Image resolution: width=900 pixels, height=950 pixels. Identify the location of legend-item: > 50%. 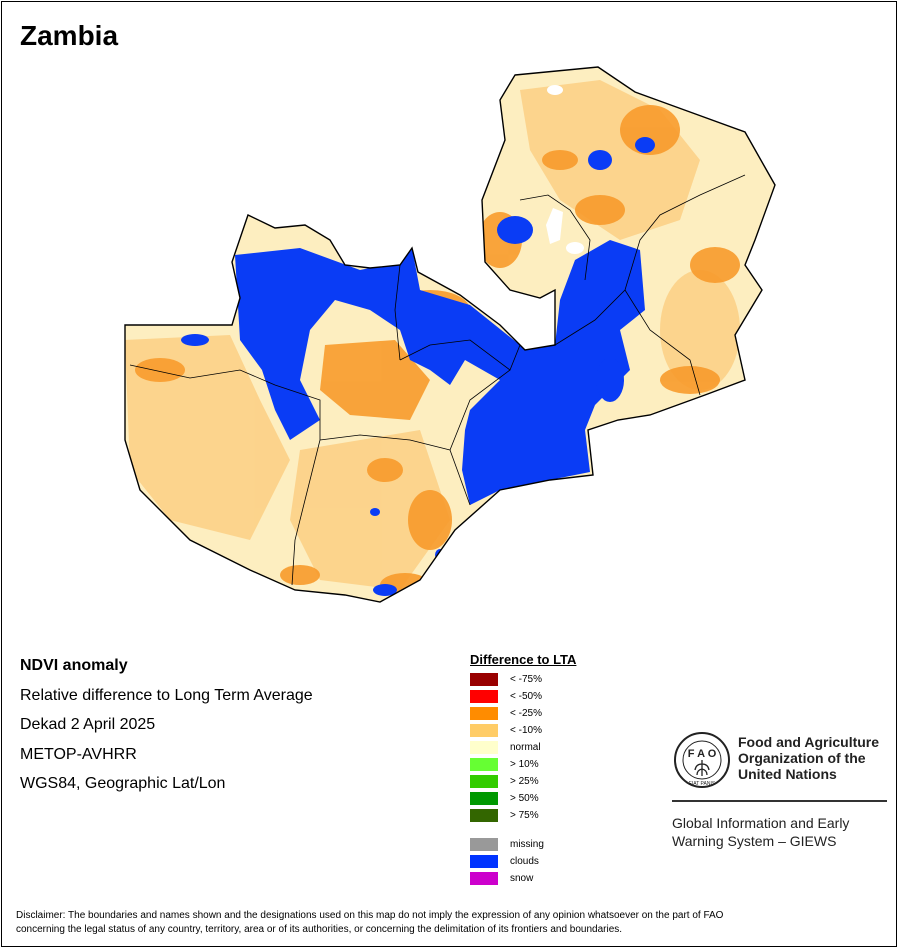
(523, 798).